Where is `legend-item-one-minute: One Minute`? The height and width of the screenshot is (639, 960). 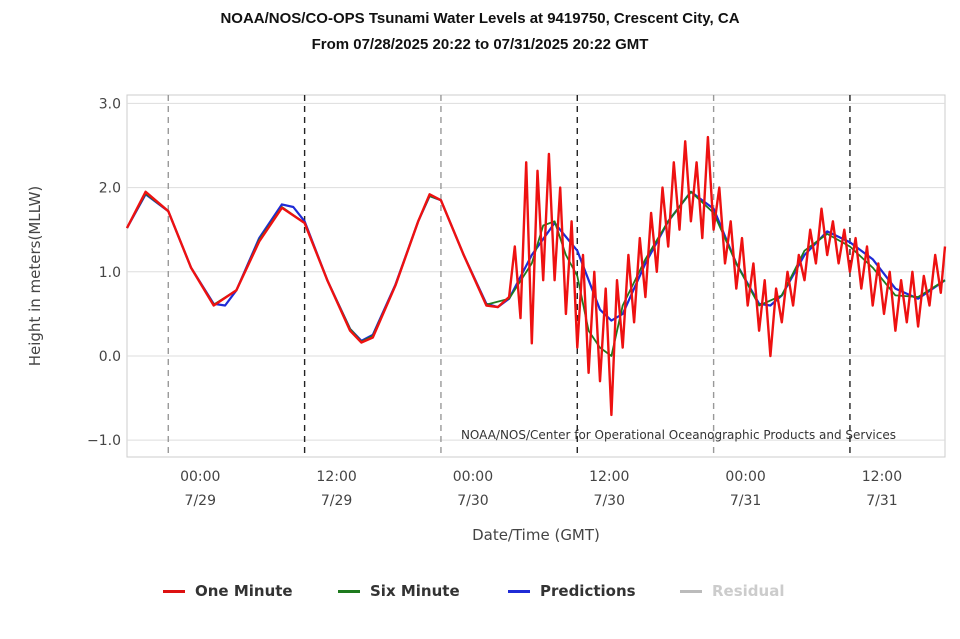
legend-item-one-minute: One Minute is located at coordinates (228, 591).